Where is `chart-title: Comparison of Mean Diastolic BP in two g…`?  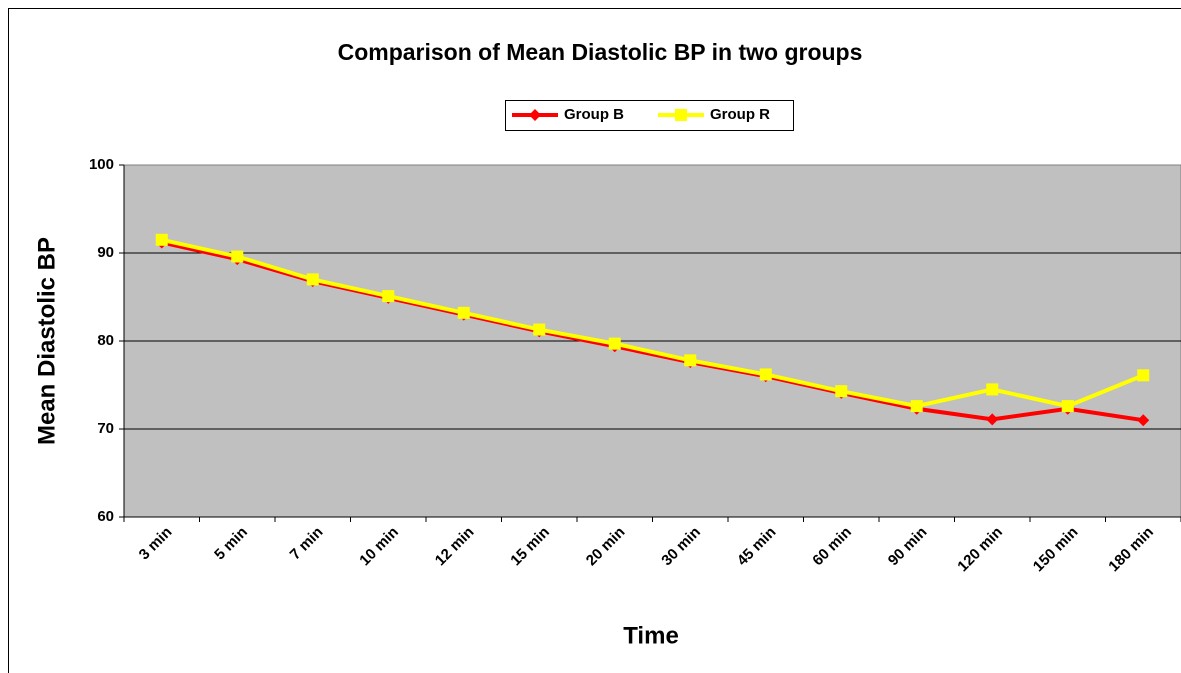 chart-title: Comparison of Mean Diastolic BP in two g… is located at coordinates (600, 52).